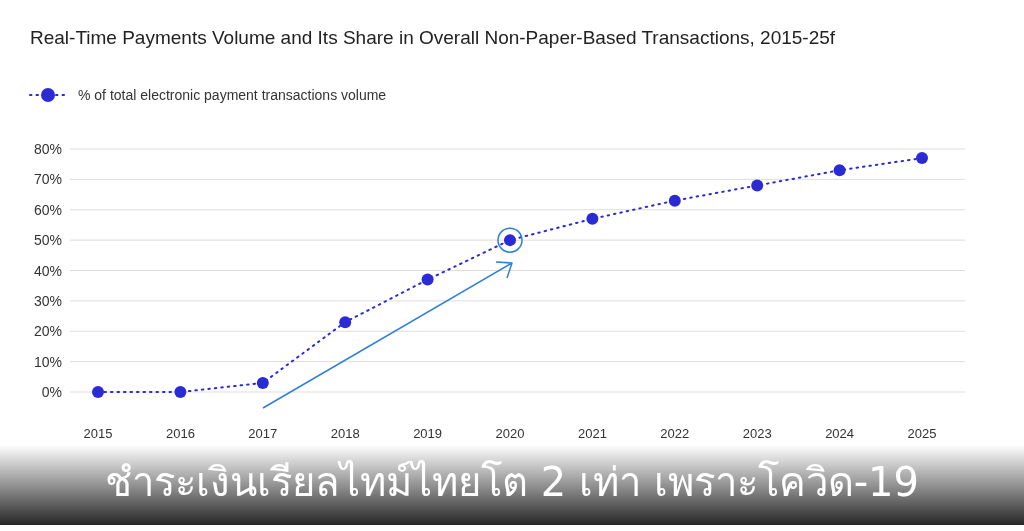  Describe the element at coordinates (757, 433) in the screenshot. I see `x-tick-label: 2023` at that location.